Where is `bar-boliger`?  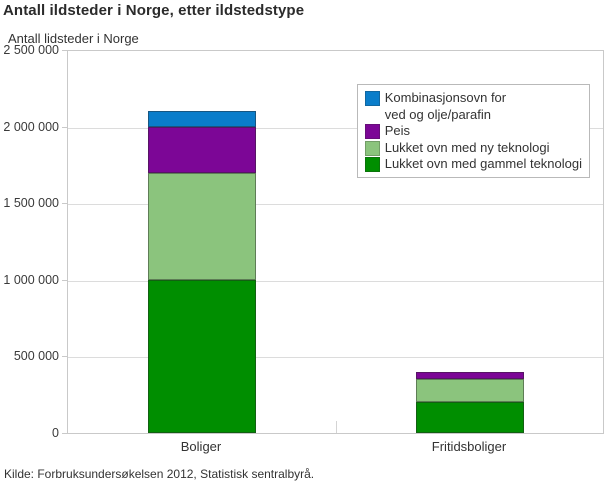
bar-boliger is located at coordinates (202, 242).